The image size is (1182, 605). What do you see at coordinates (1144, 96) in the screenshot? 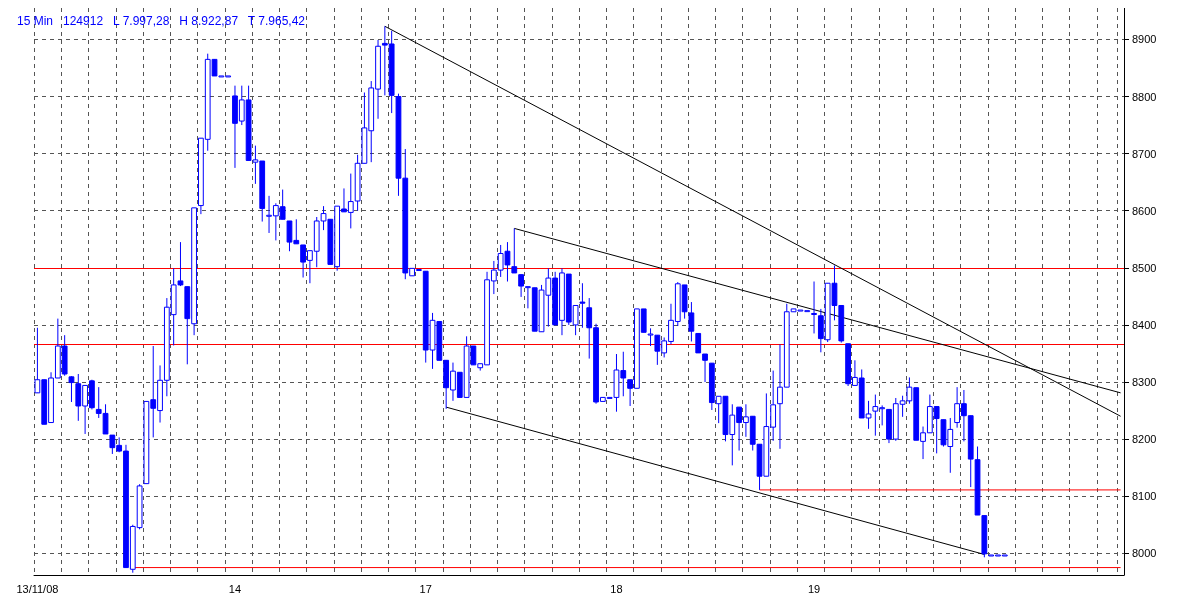
I see `y-tick-label: 8800` at bounding box center [1144, 96].